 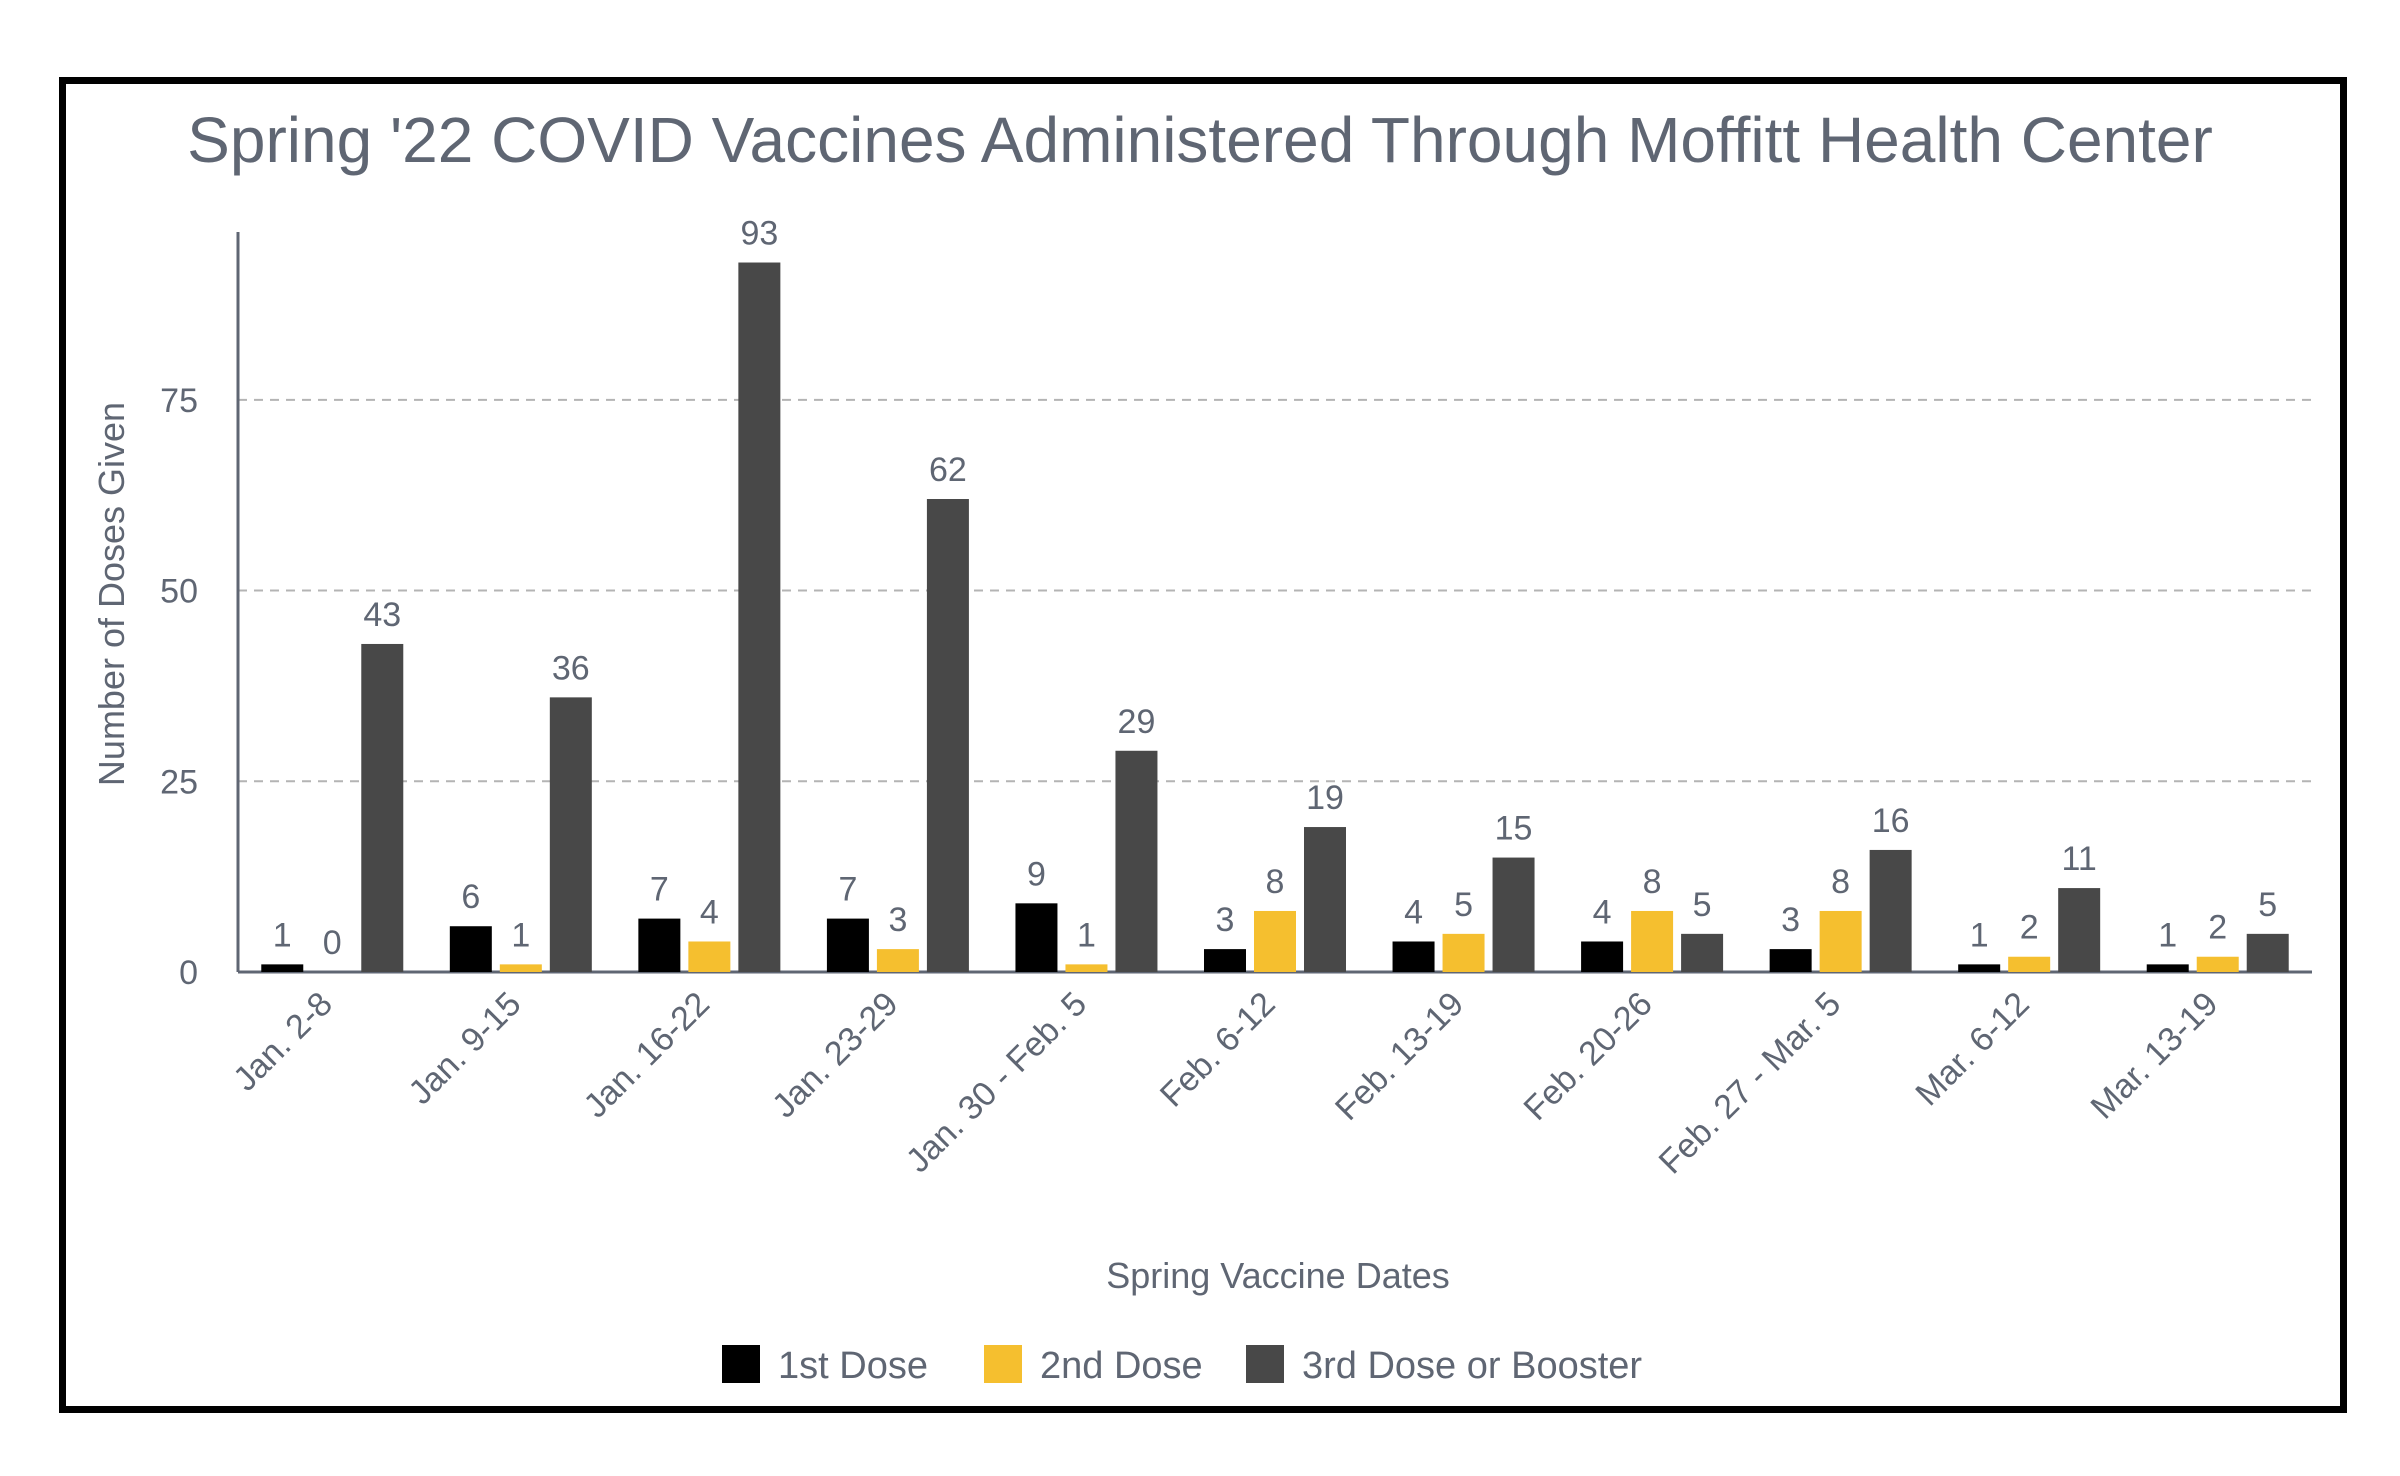 I want to click on x-tick-label: Feb. 13-19, so click(x=1399, y=1056).